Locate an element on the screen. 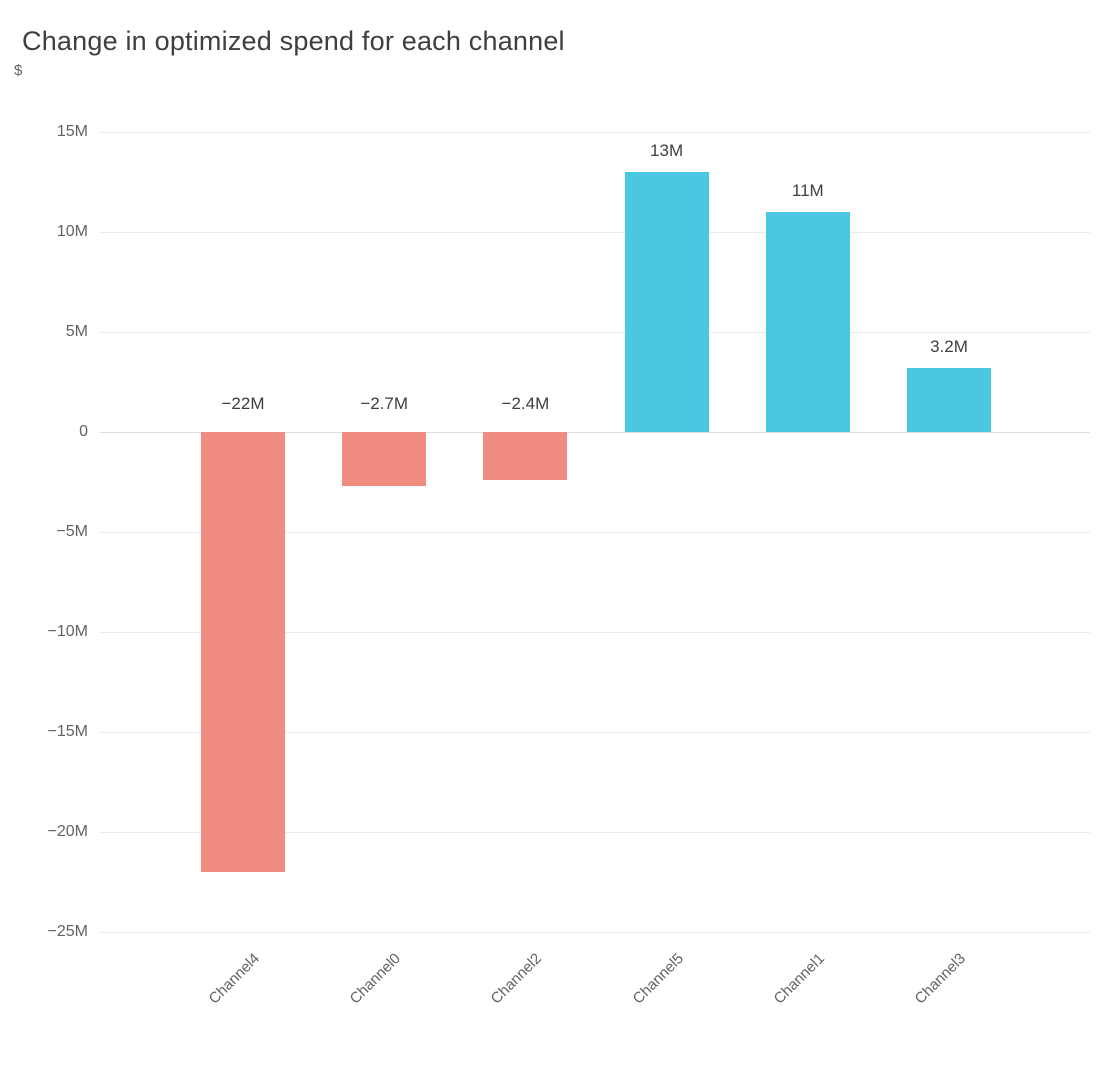 This screenshot has width=1102, height=1076. value-label-channel2: −2.4M is located at coordinates (525, 403).